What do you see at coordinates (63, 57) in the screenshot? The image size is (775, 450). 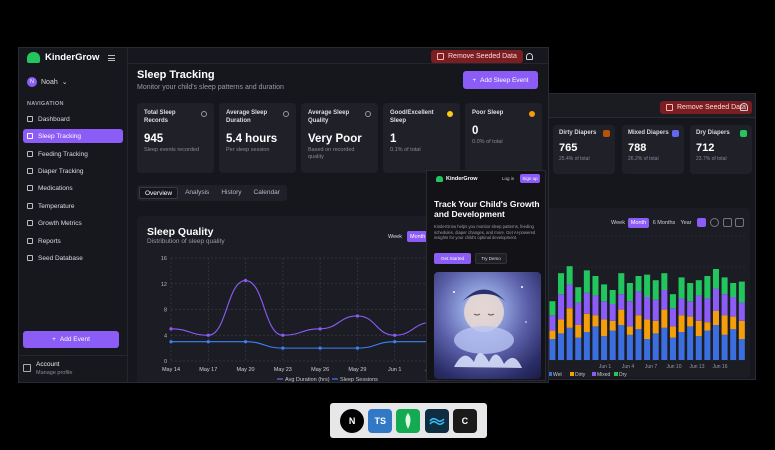 I see `brand-logo: KinderGrow` at bounding box center [63, 57].